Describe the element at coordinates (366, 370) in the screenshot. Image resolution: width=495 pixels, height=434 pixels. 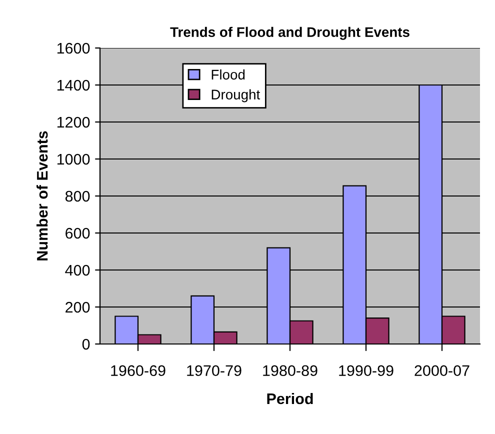
I see `x-tick-label: 1990-99` at that location.